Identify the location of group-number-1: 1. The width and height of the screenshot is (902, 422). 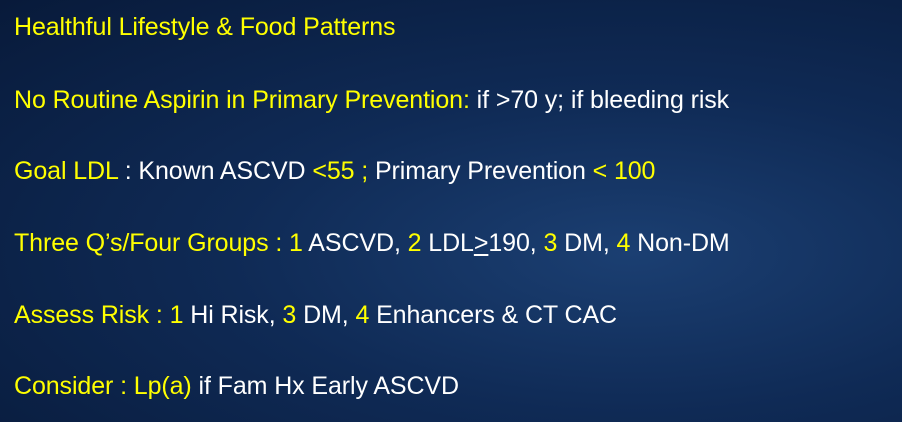
(296, 243).